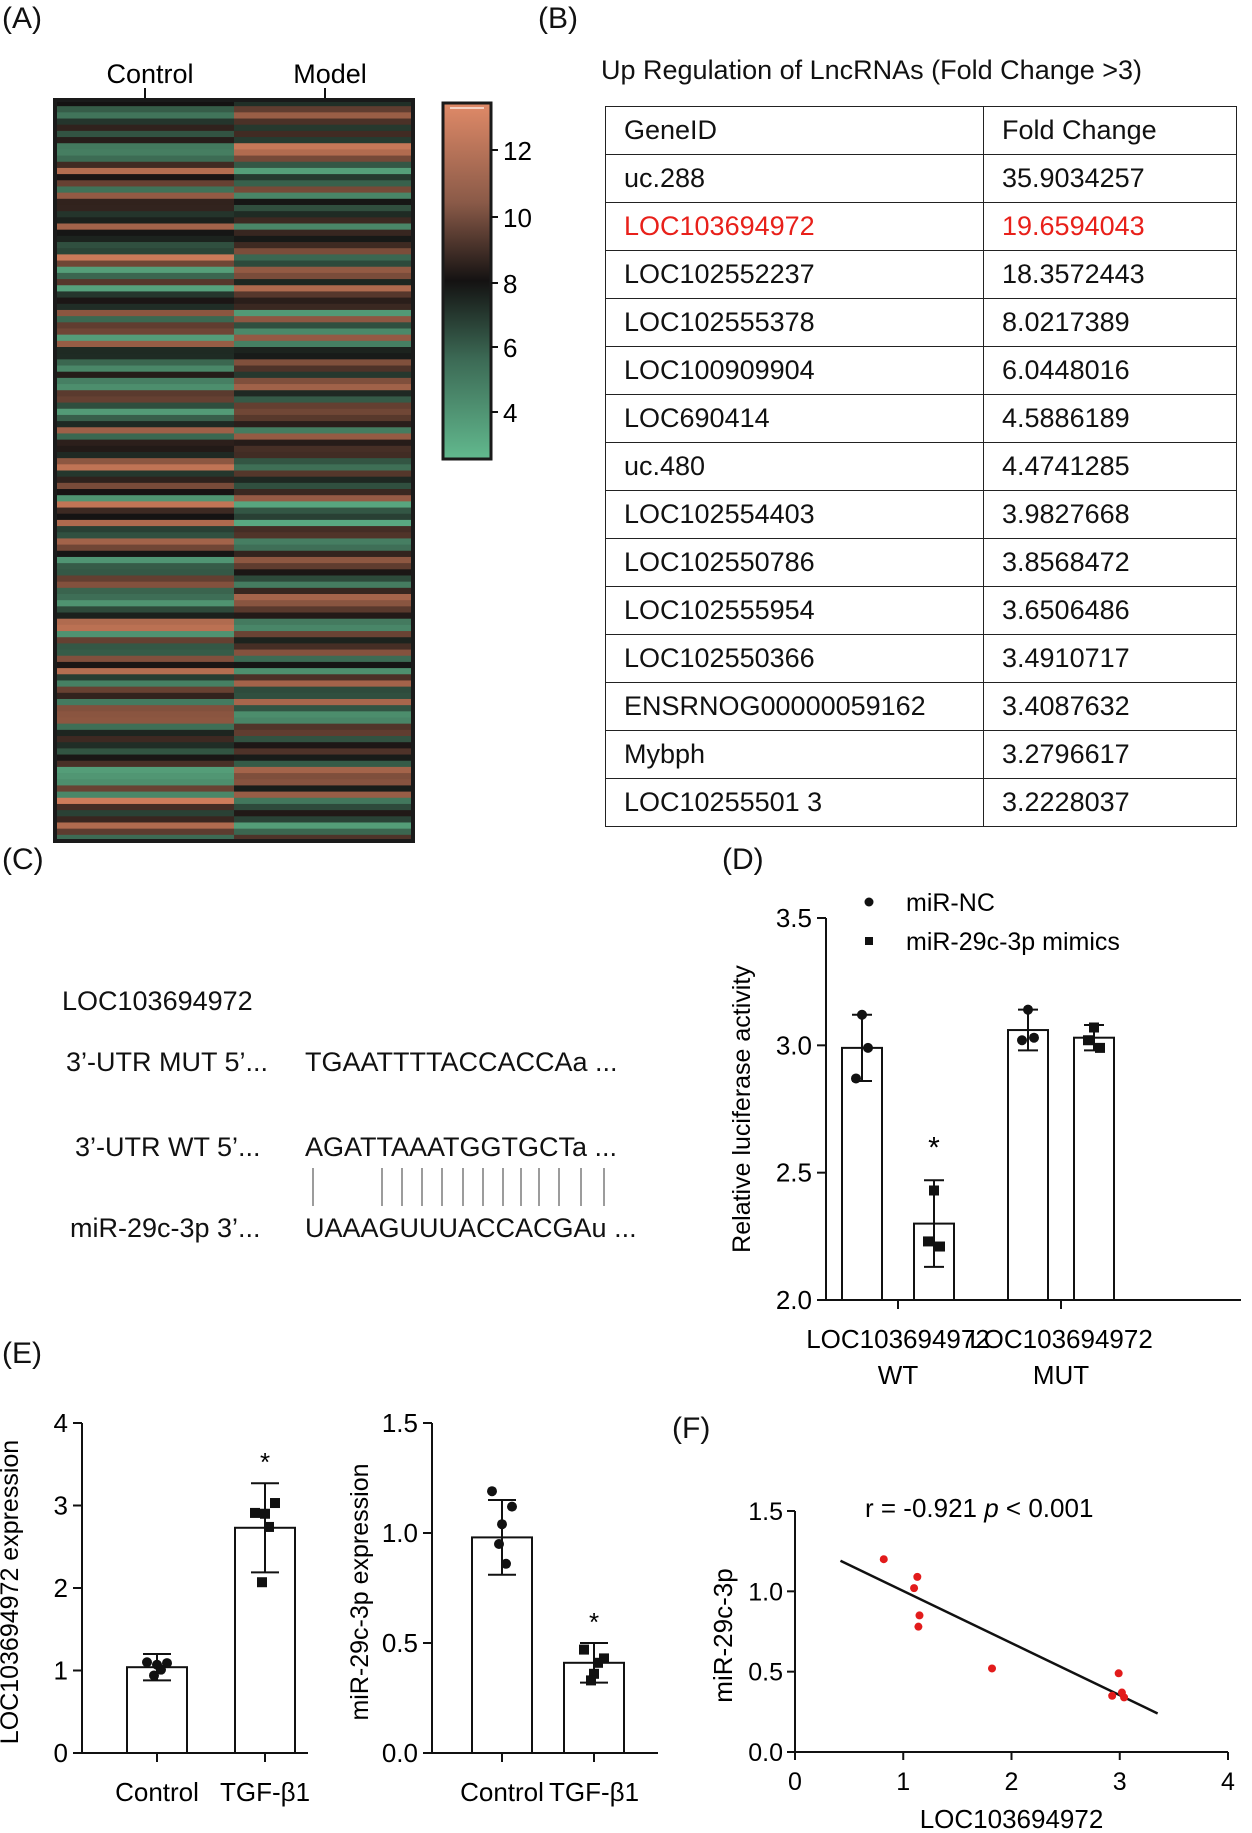 This screenshot has width=1252, height=1833. What do you see at coordinates (400, 1643) in the screenshot?
I see `y-tick-label: 0.5` at bounding box center [400, 1643].